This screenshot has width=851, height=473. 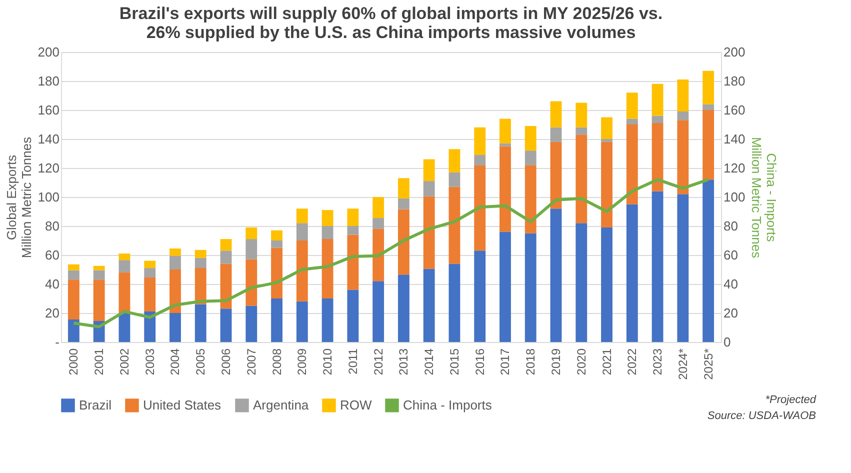 I want to click on x-tick-label: 2010, so click(x=327, y=362).